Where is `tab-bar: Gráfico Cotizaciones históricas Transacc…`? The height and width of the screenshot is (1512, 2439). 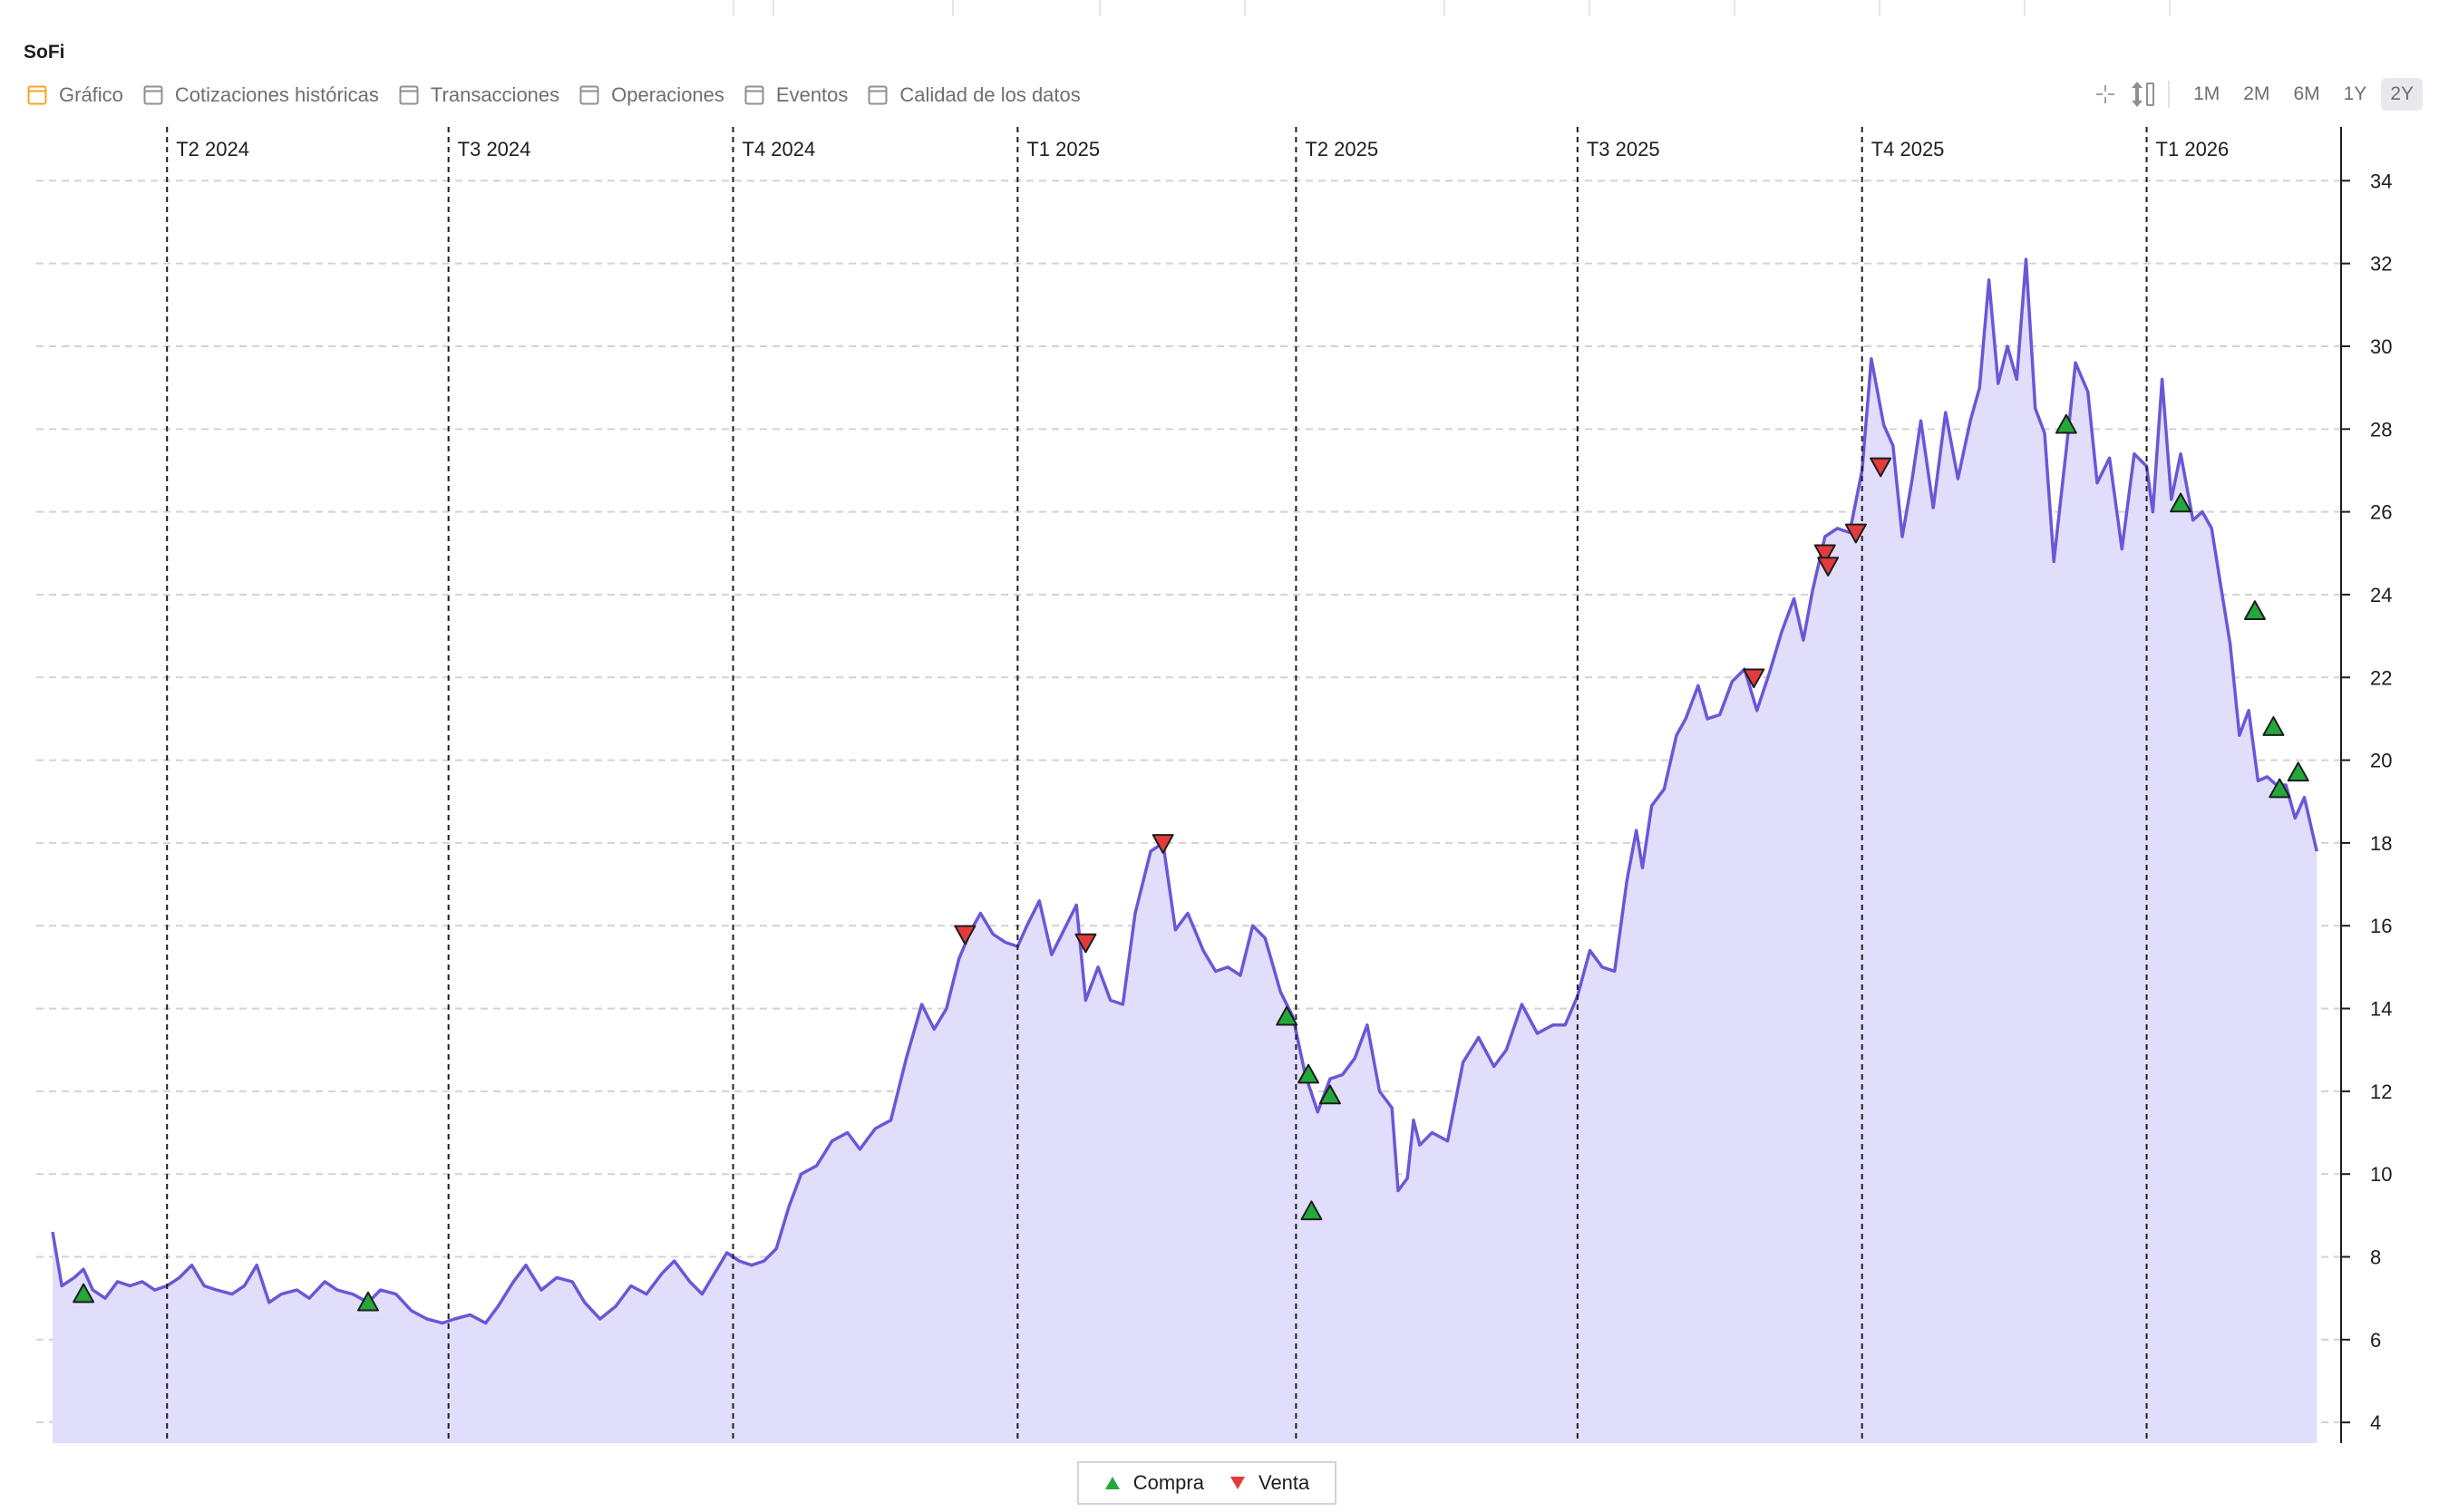
tab-bar: Gráfico Cotizaciones históricas Transacc… is located at coordinates (564, 96).